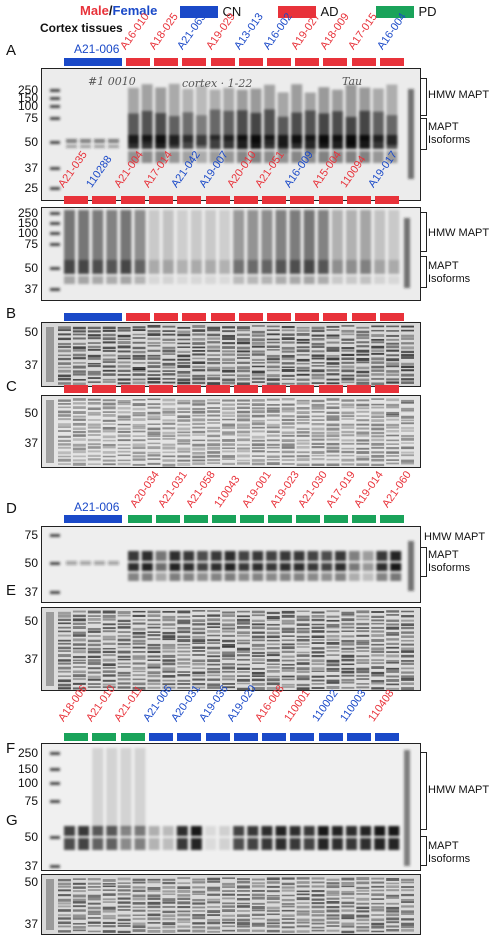 This screenshot has height=939, width=498. What do you see at coordinates (366, 844) in the screenshot?
I see `f-lane-21-mapt-low` at bounding box center [366, 844].